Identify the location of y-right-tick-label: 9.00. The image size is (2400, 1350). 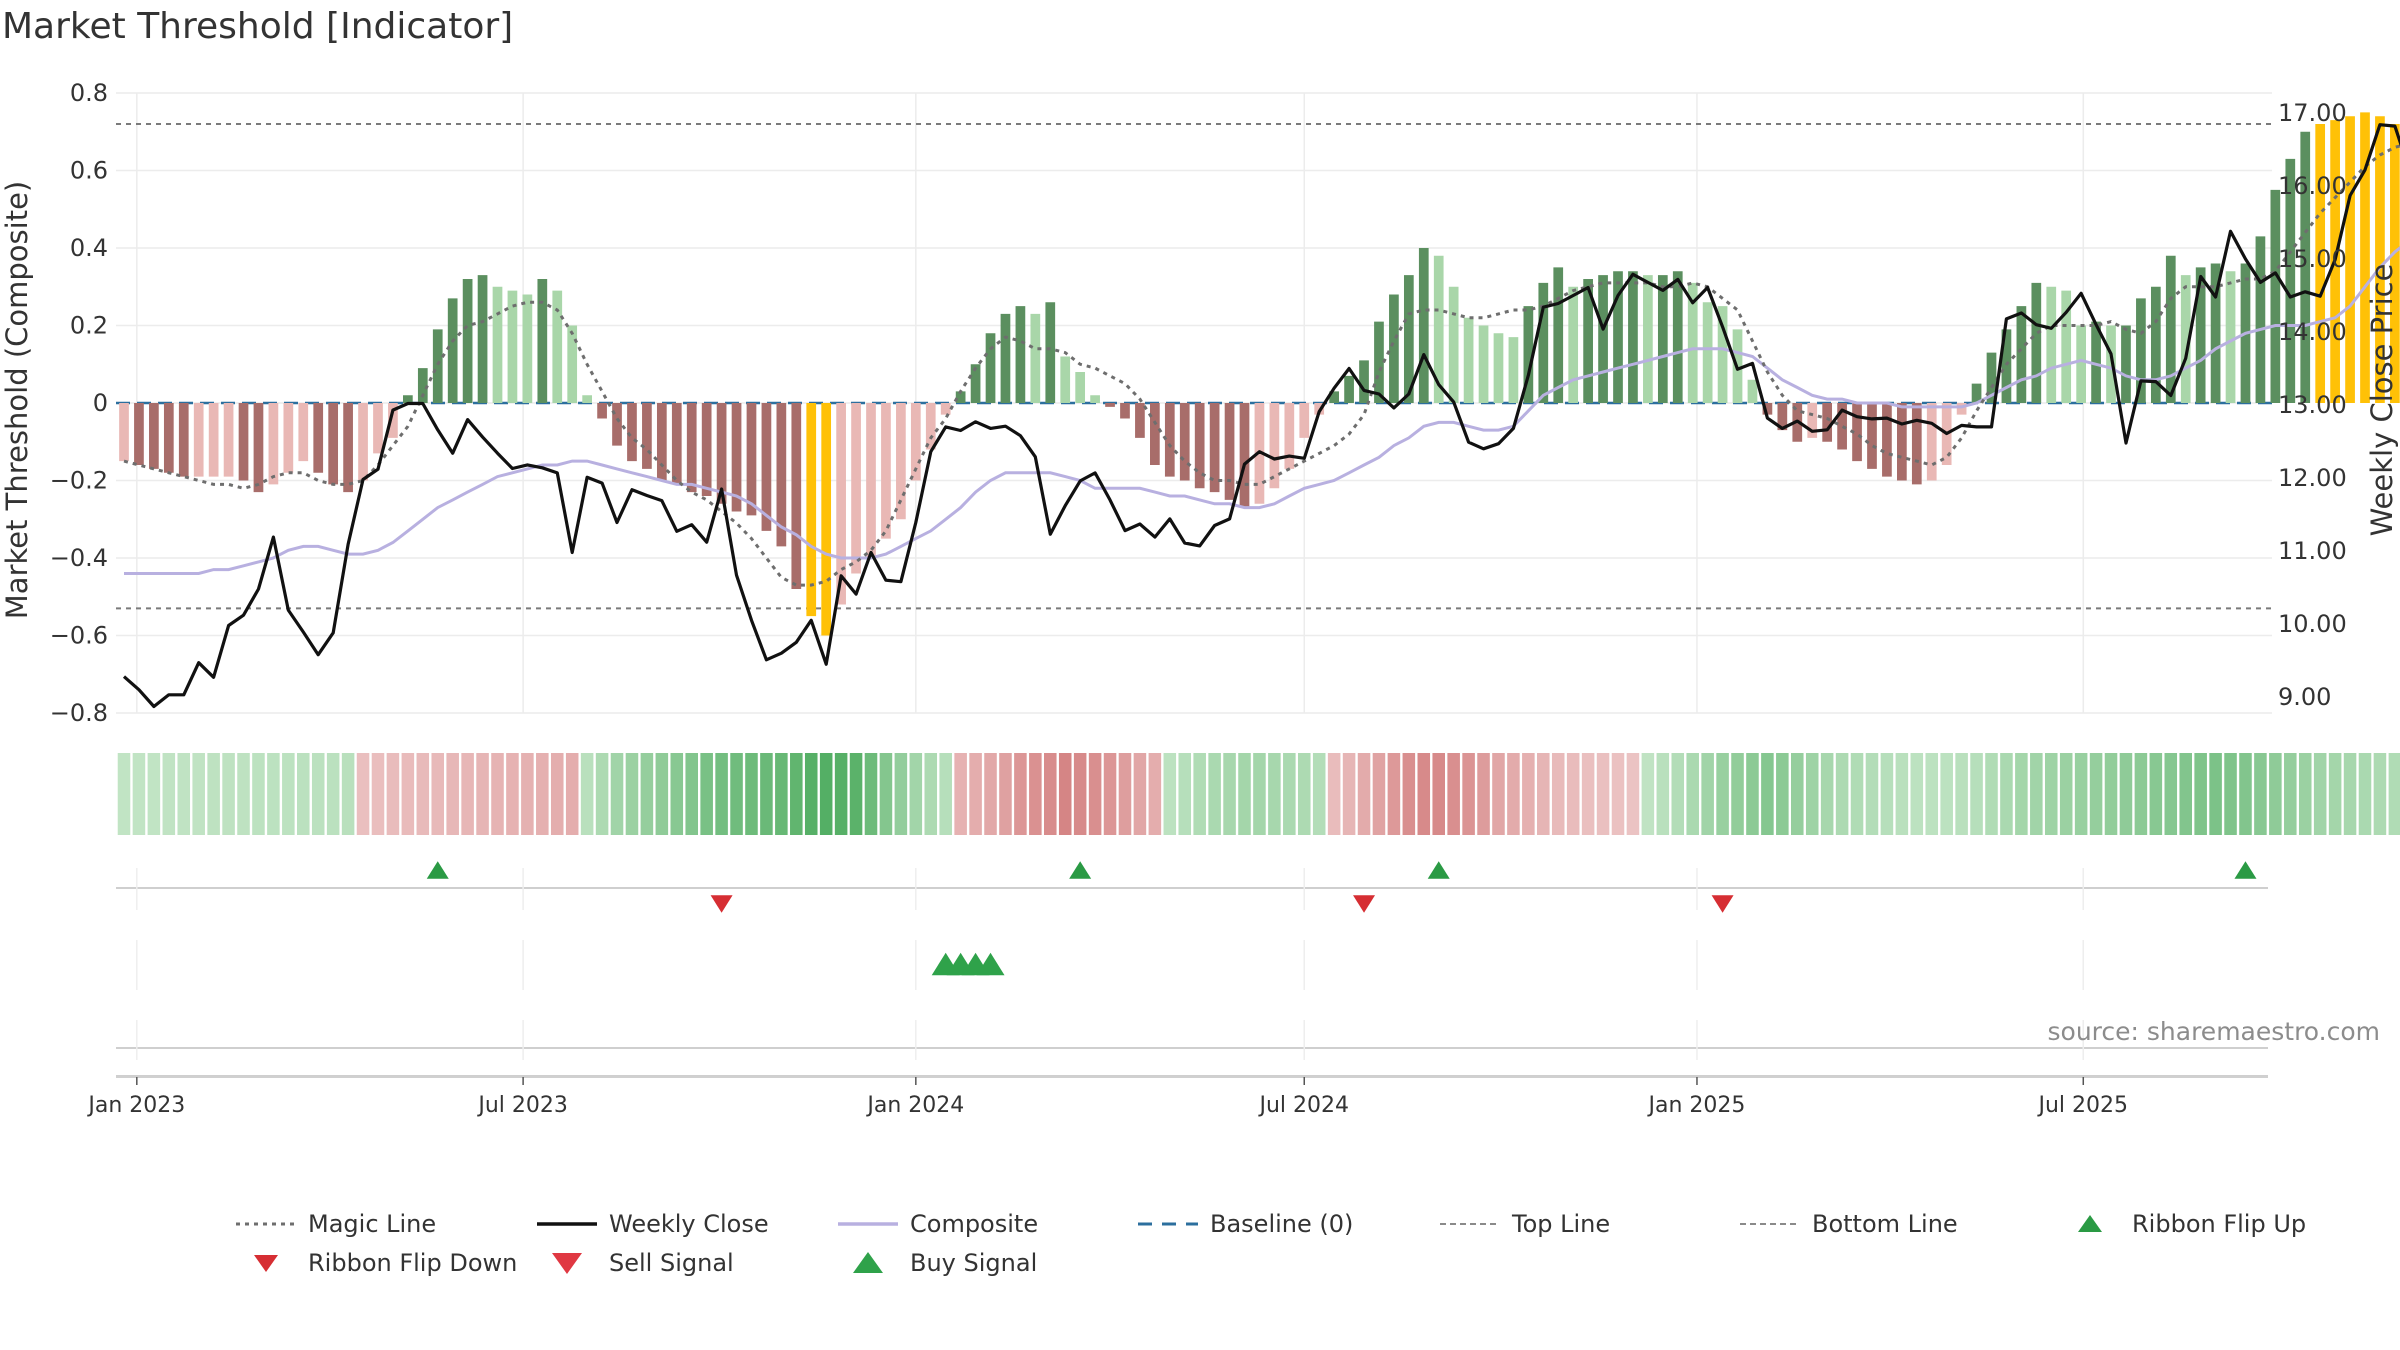
(2304, 697).